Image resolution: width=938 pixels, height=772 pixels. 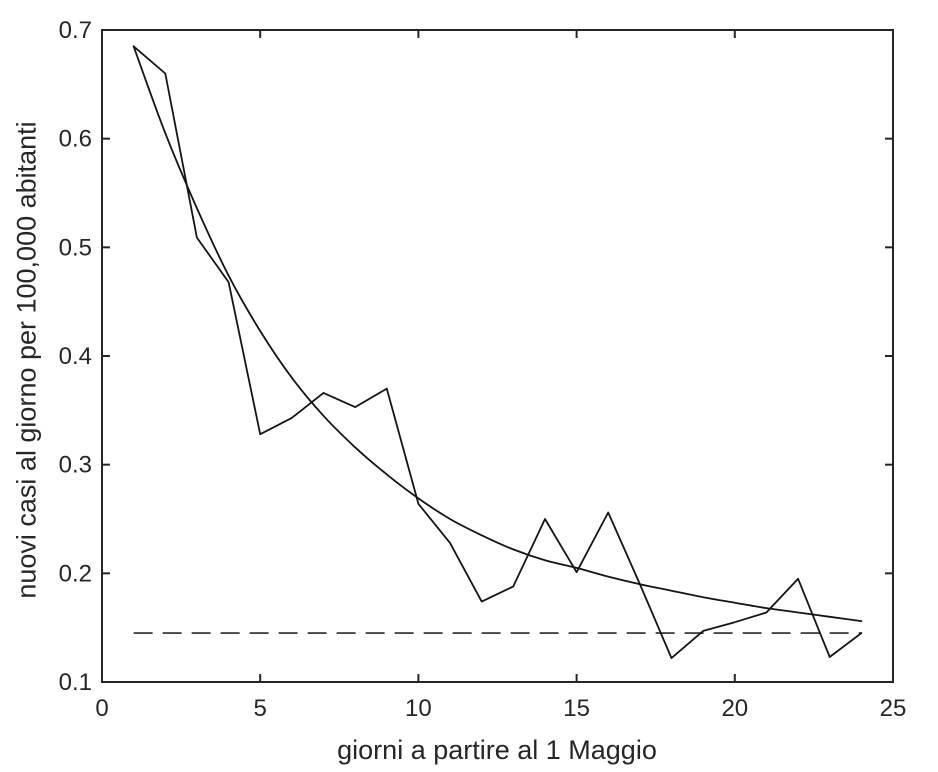 I want to click on y-tick-label: 0.3, so click(x=75, y=465).